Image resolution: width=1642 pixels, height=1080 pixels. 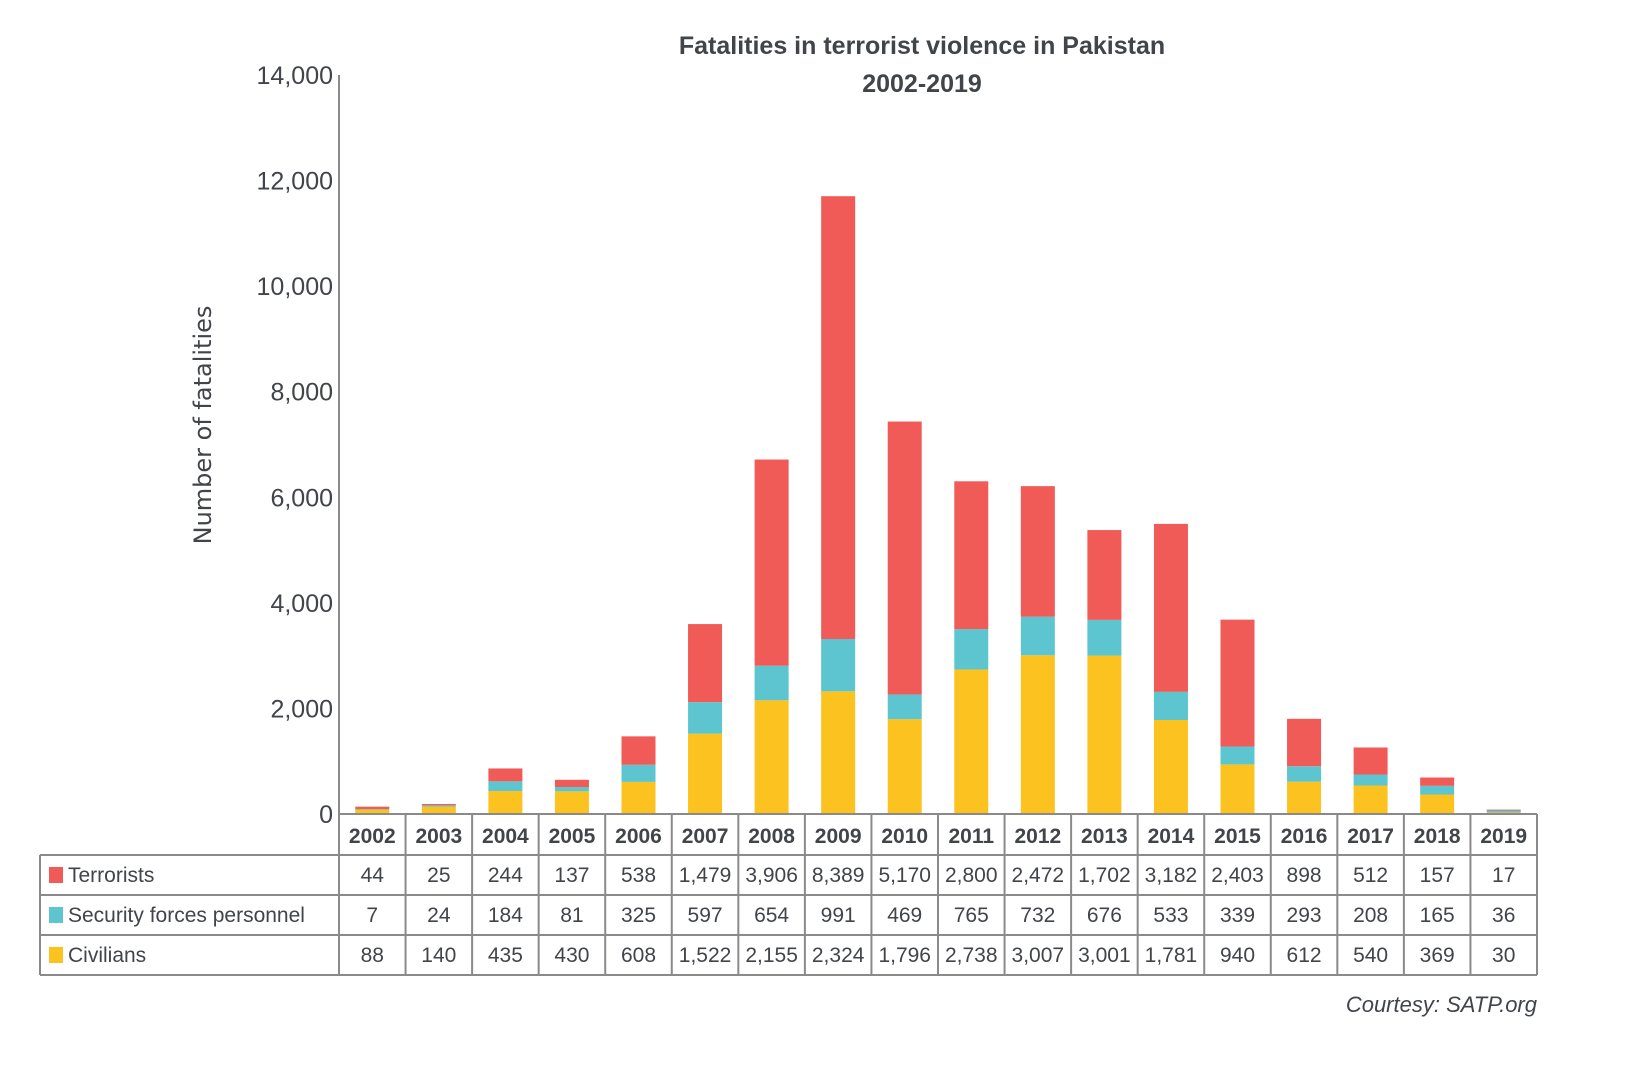 What do you see at coordinates (438, 836) in the screenshot?
I see `x-tick-label: 2003` at bounding box center [438, 836].